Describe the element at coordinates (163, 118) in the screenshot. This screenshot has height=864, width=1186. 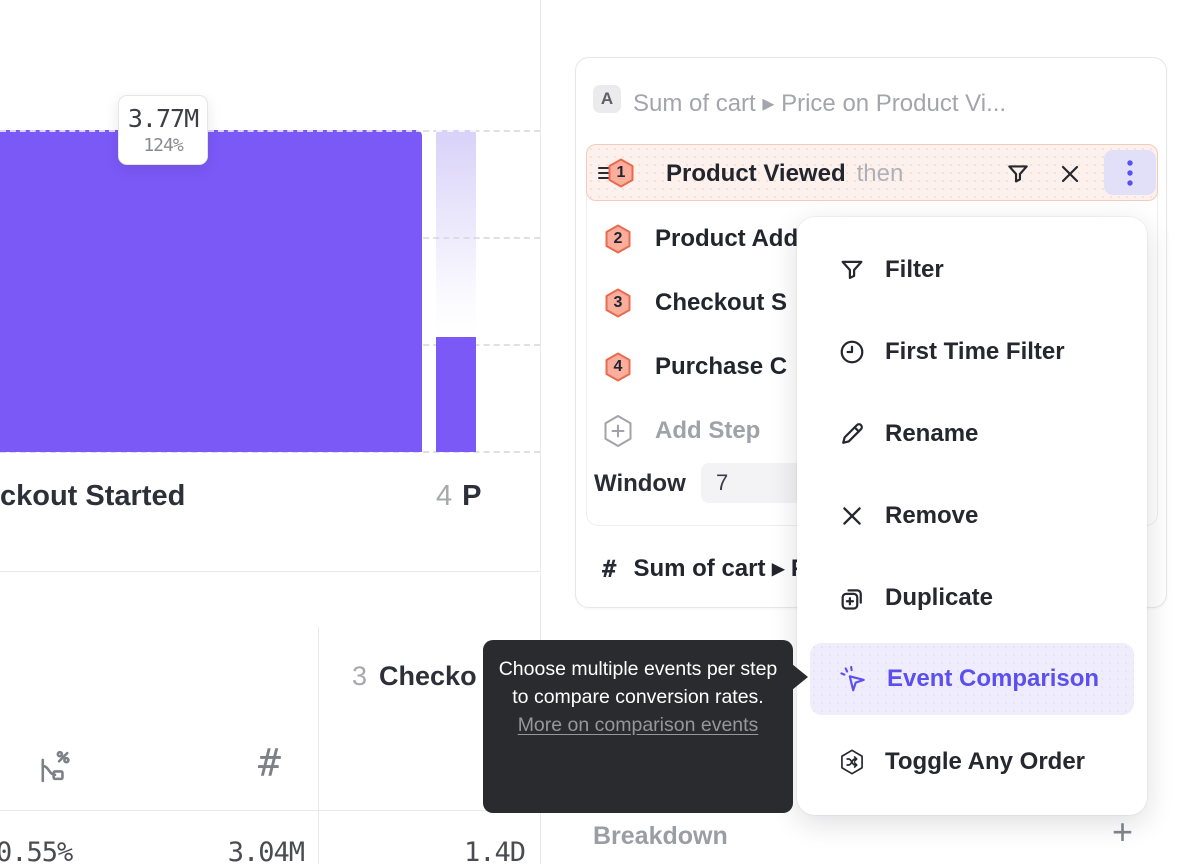
I see `tooltip-value: 3.77M` at that location.